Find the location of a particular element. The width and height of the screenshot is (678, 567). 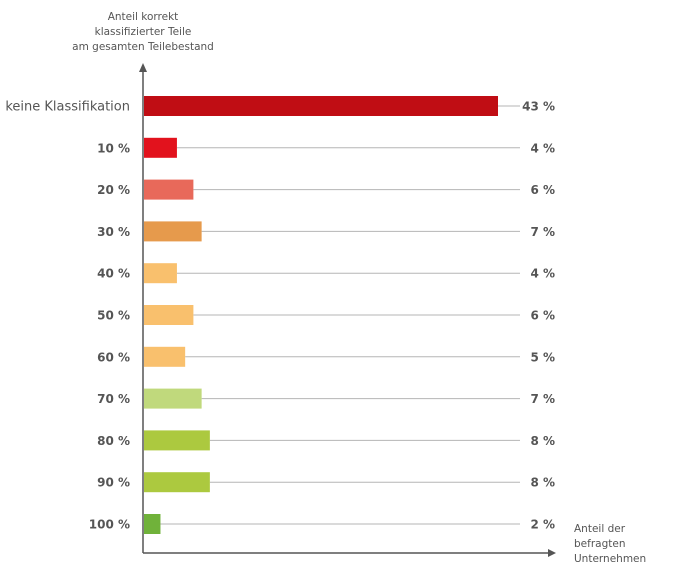

y-axis-arrow is located at coordinates (143, 67).